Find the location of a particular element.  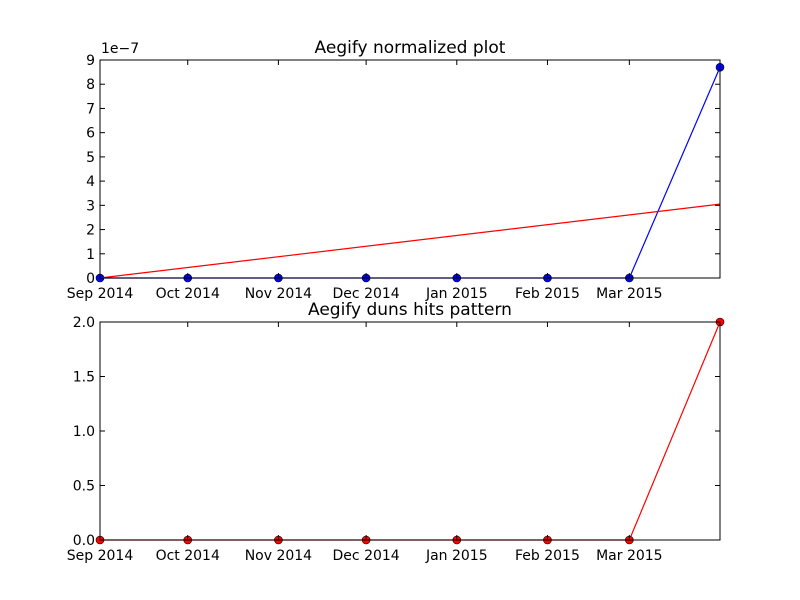

x-tick-label-duns-hits-5: Feb 2015 is located at coordinates (547, 556).